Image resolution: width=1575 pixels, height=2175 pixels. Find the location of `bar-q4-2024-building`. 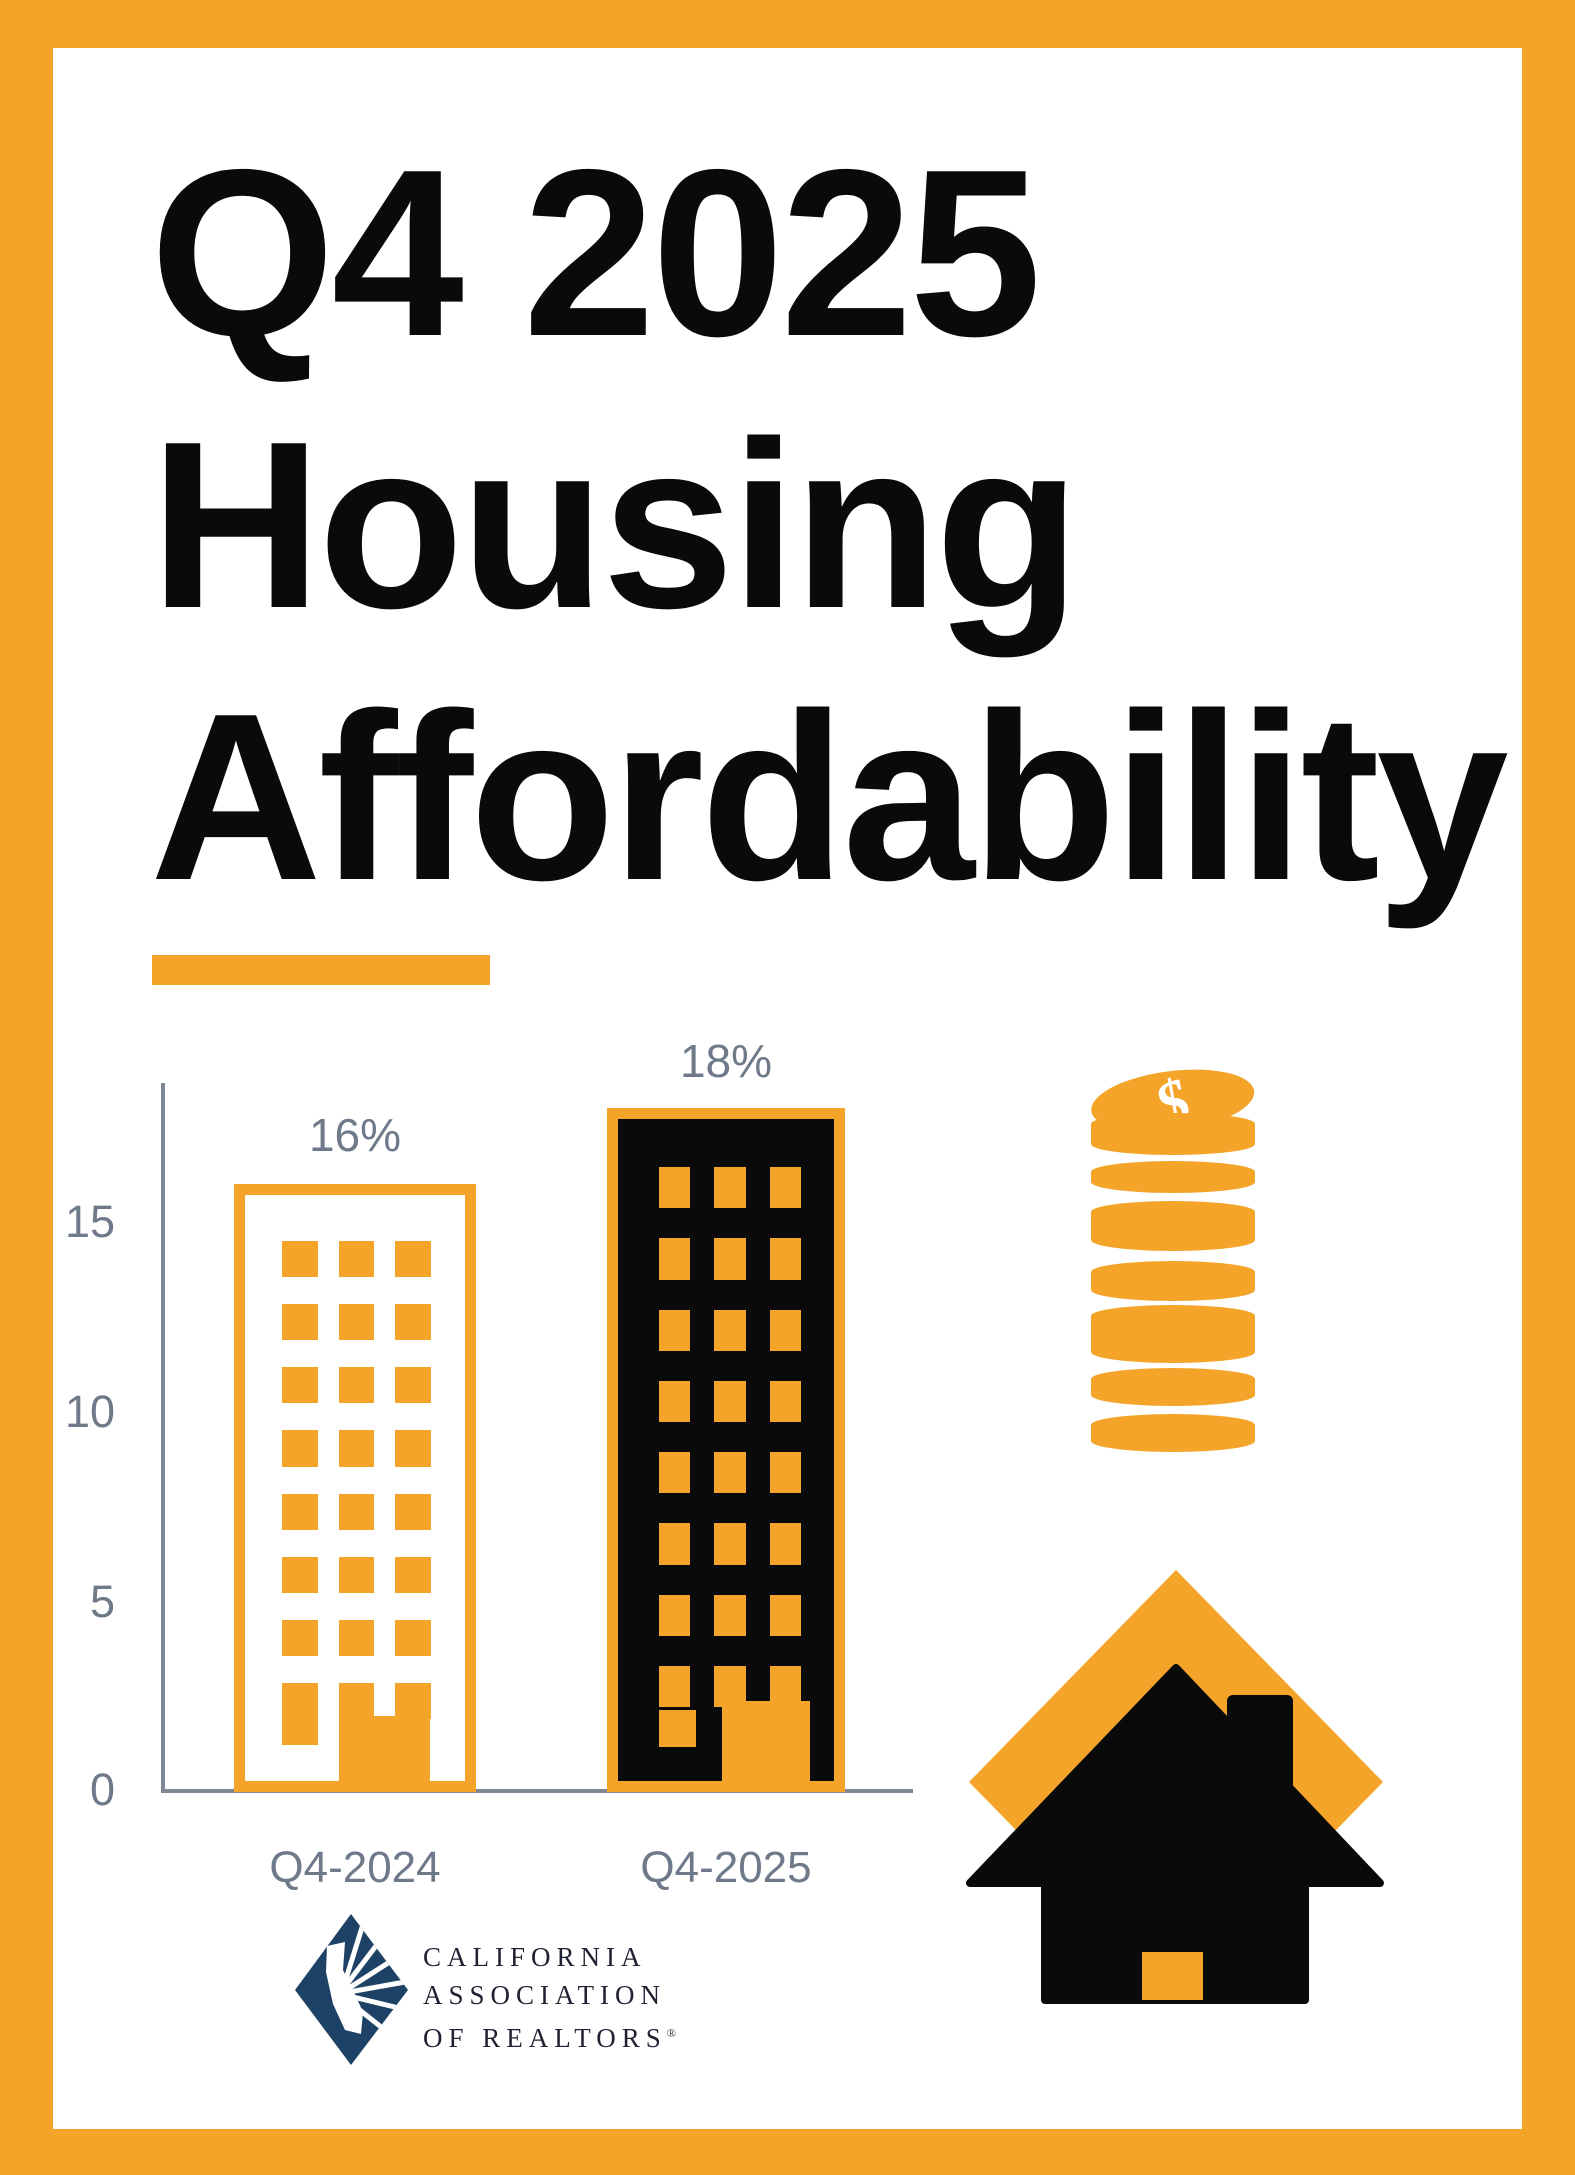

bar-q4-2024-building is located at coordinates (355, 1488).